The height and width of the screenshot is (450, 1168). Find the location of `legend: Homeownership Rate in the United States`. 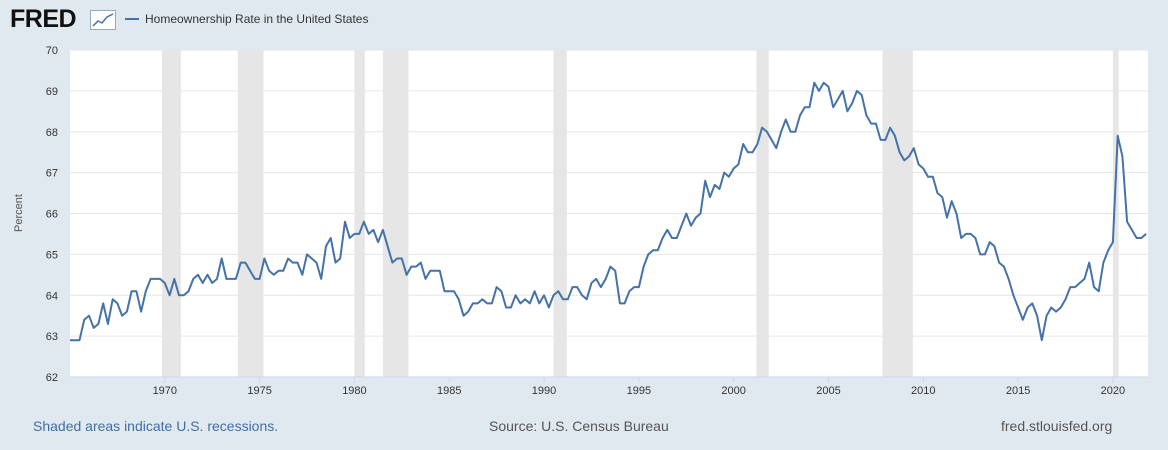

legend: Homeownership Rate in the United States is located at coordinates (246, 19).